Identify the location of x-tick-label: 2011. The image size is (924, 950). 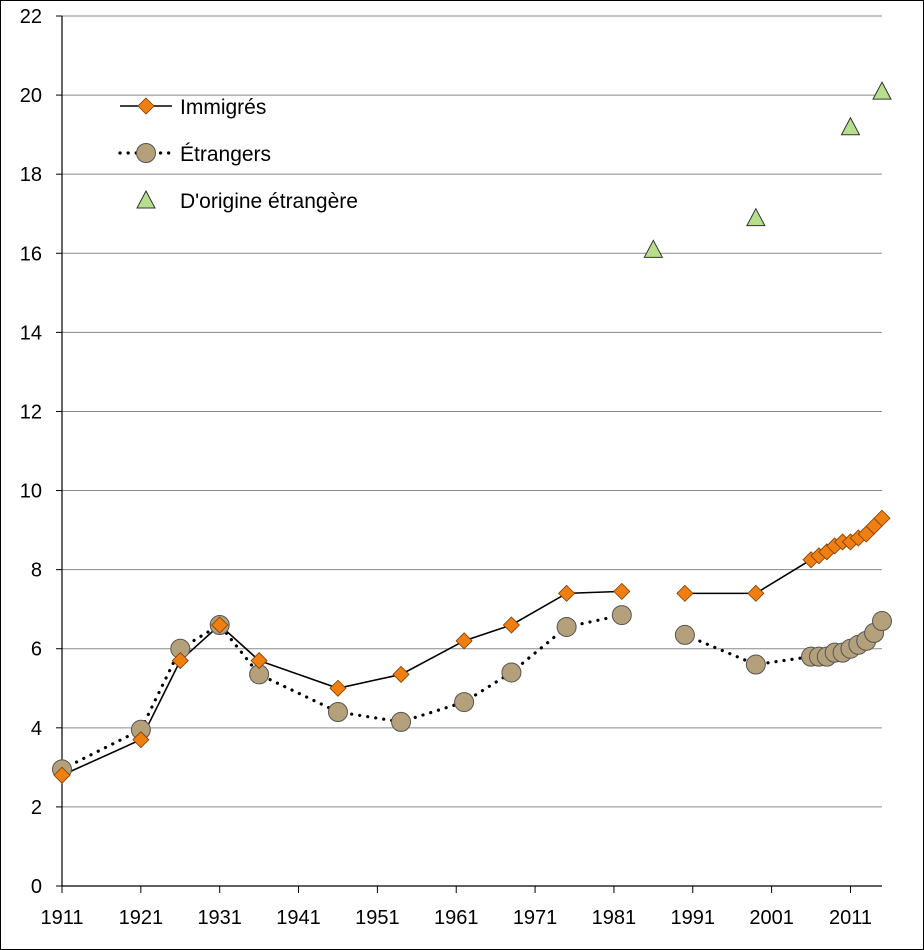
(850, 918).